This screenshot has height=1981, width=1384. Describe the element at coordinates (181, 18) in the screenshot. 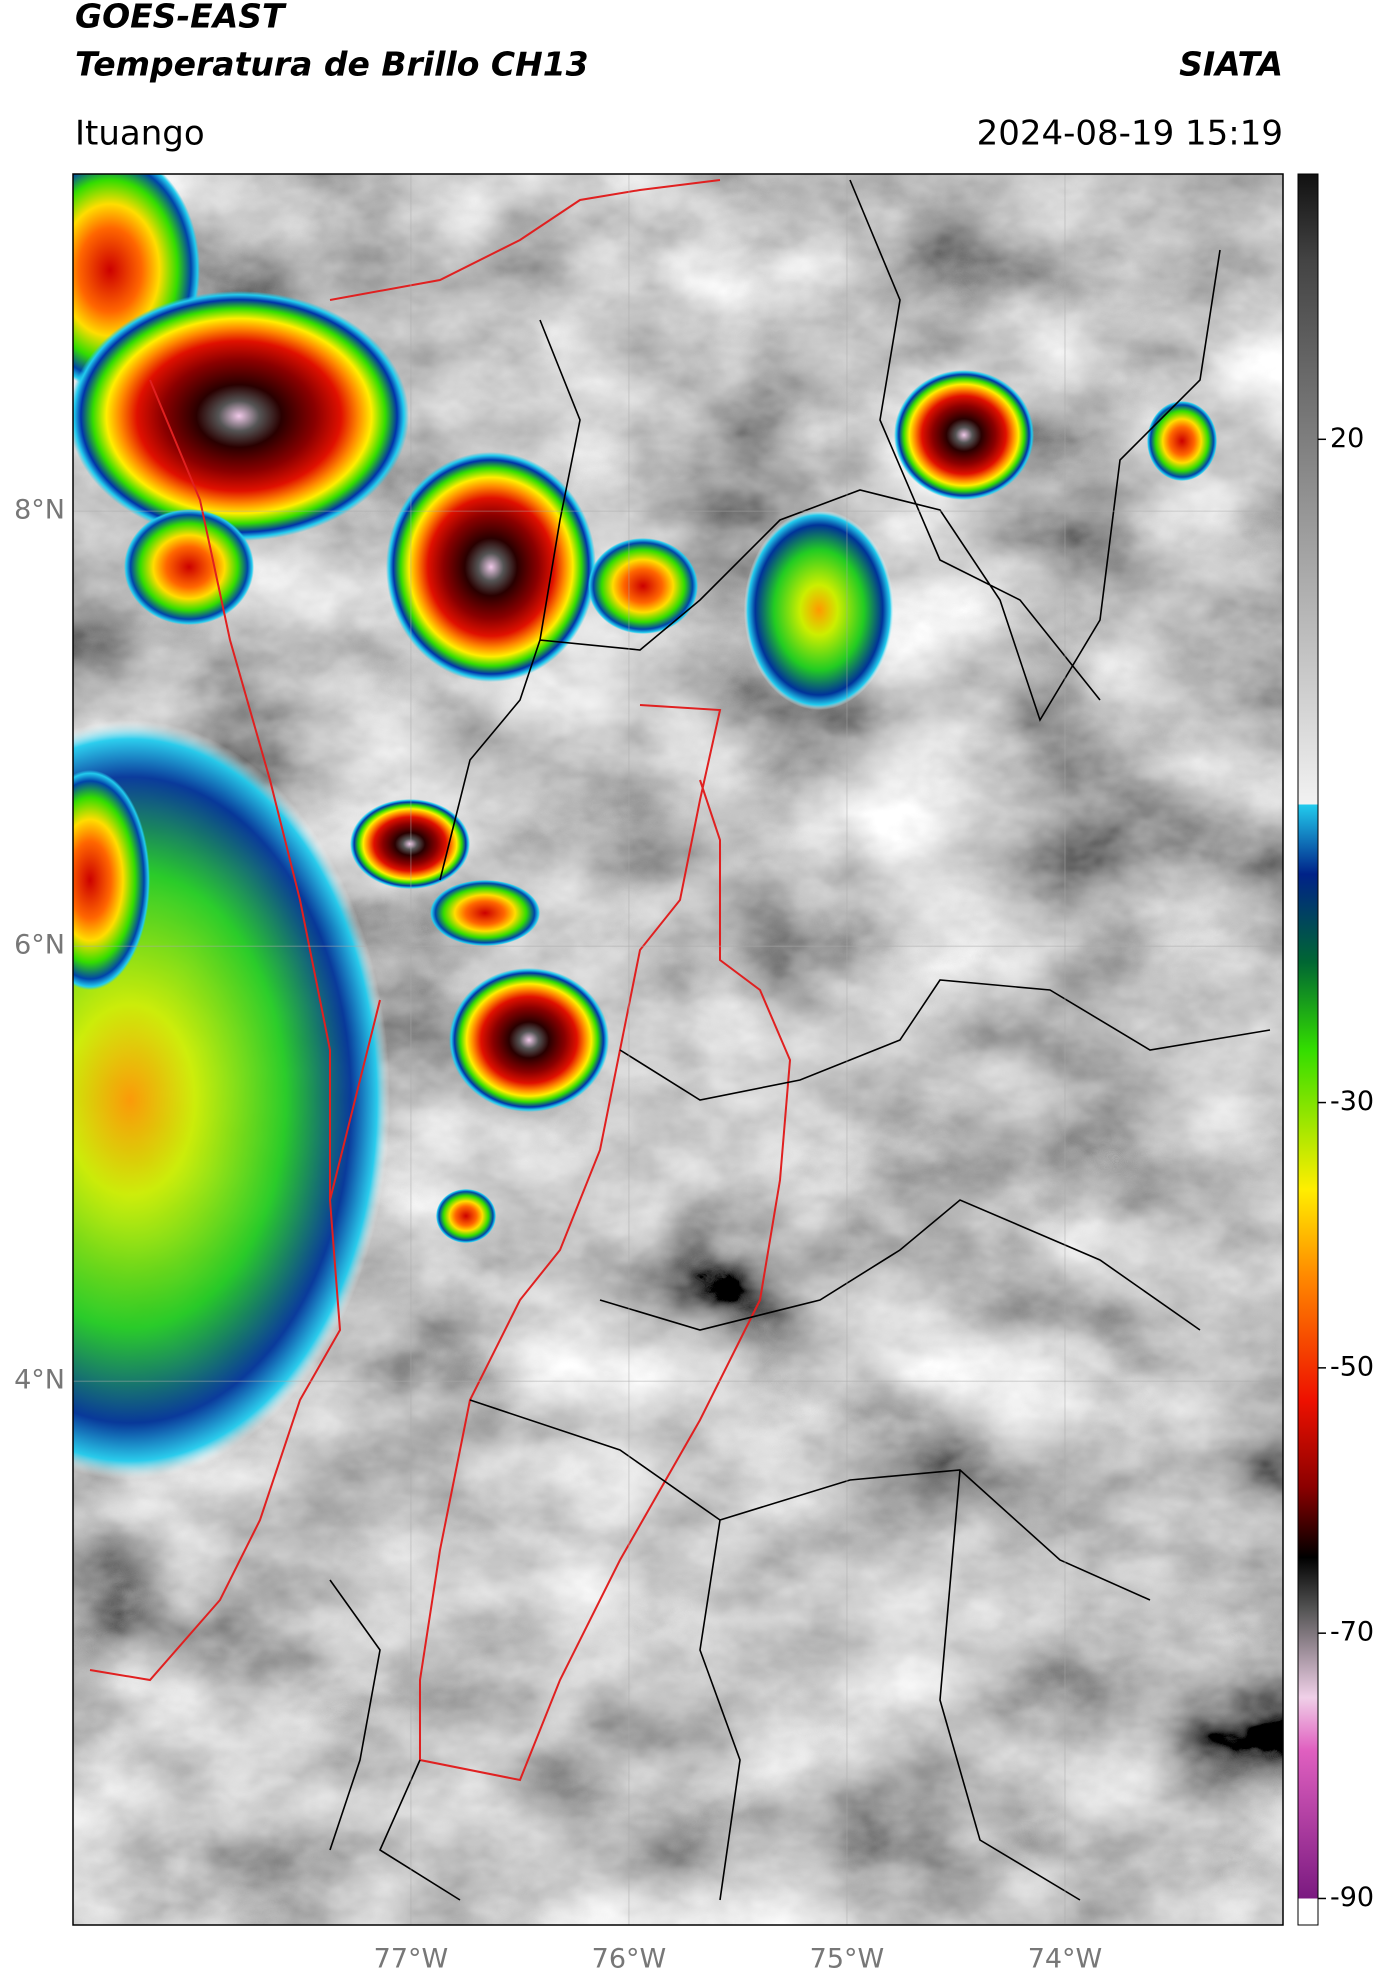

I see `title: GOES-EAST` at that location.